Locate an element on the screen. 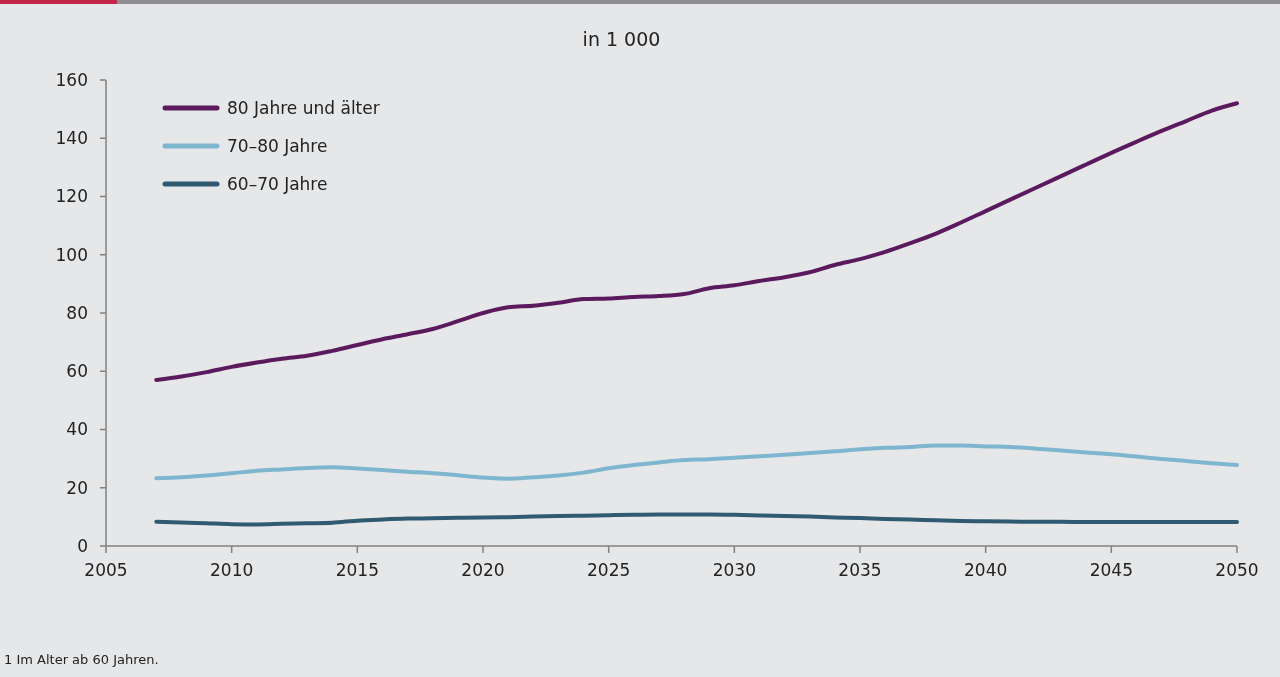  x-tick-label: 2025 is located at coordinates (609, 570).